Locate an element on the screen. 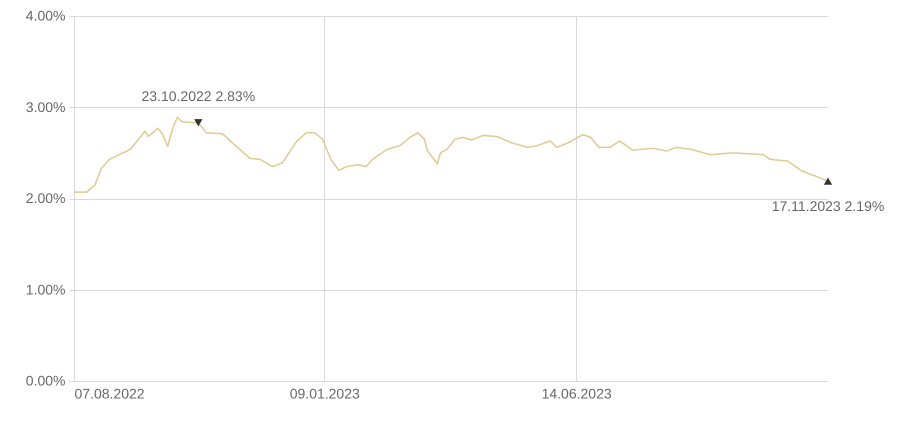  x-tick-label: 14.06.2023 is located at coordinates (577, 394).